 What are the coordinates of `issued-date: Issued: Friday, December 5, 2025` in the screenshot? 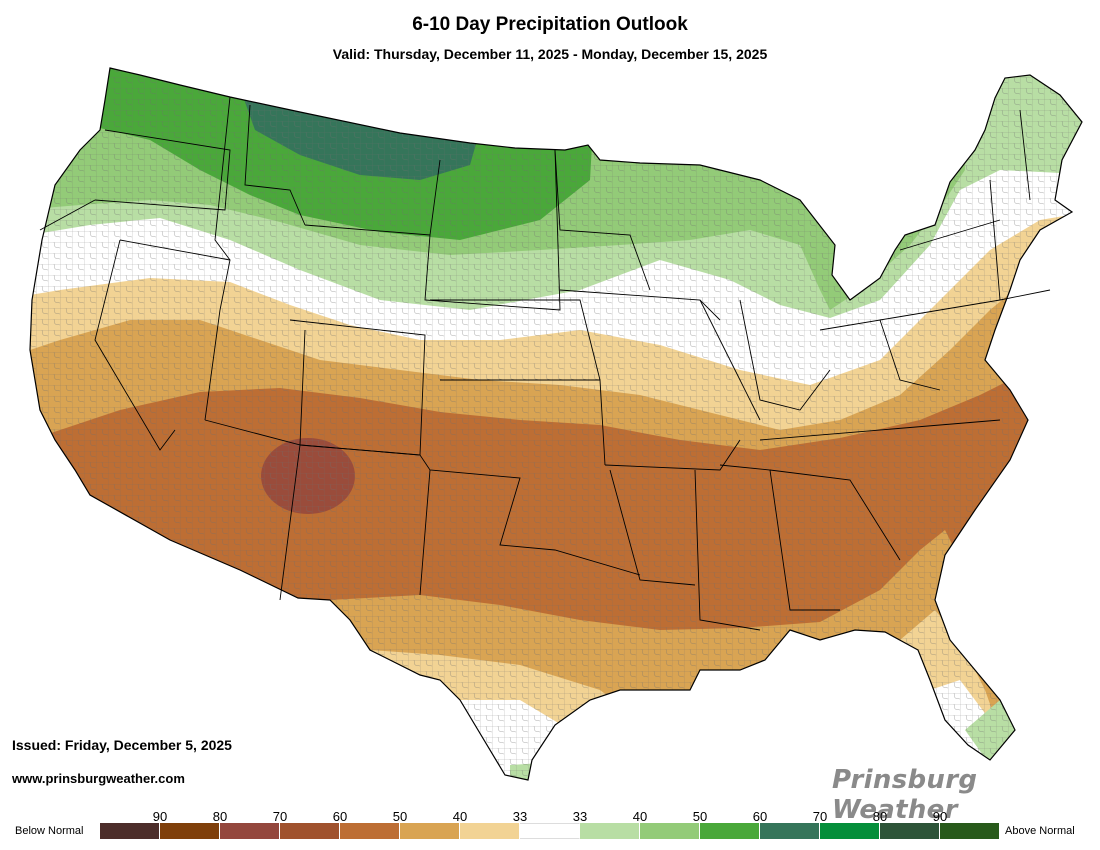 It's located at (122, 745).